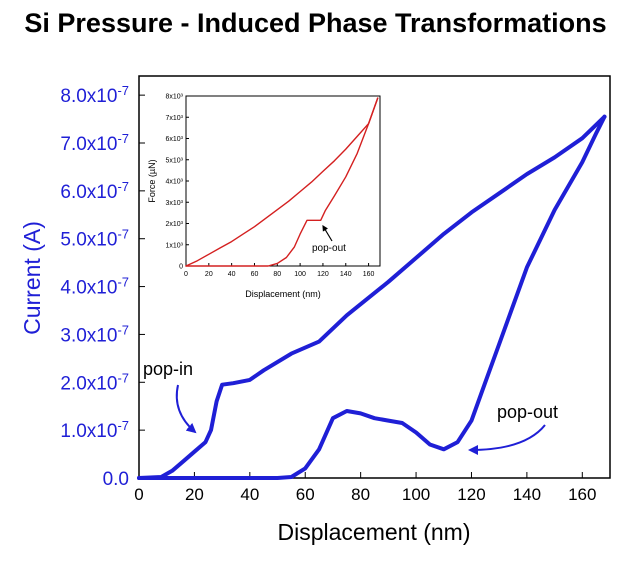 This screenshot has height=564, width=631. Describe the element at coordinates (300, 274) in the screenshot. I see `inset-x-tick-label: 100` at that location.